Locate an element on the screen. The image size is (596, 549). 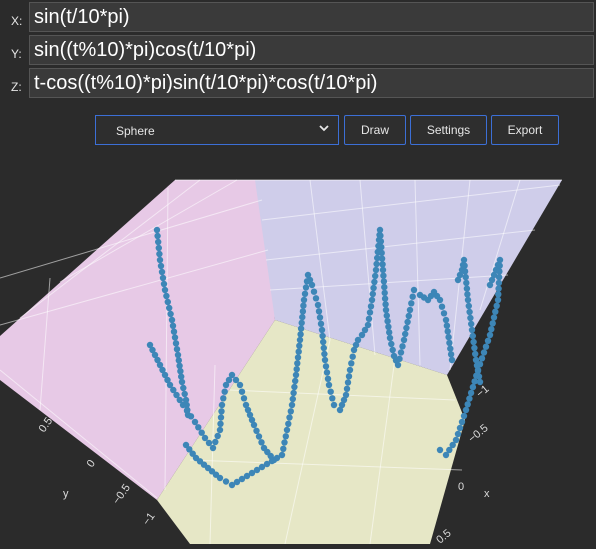
toolbar: Sphere Draw Settings Export is located at coordinates (298, 130).